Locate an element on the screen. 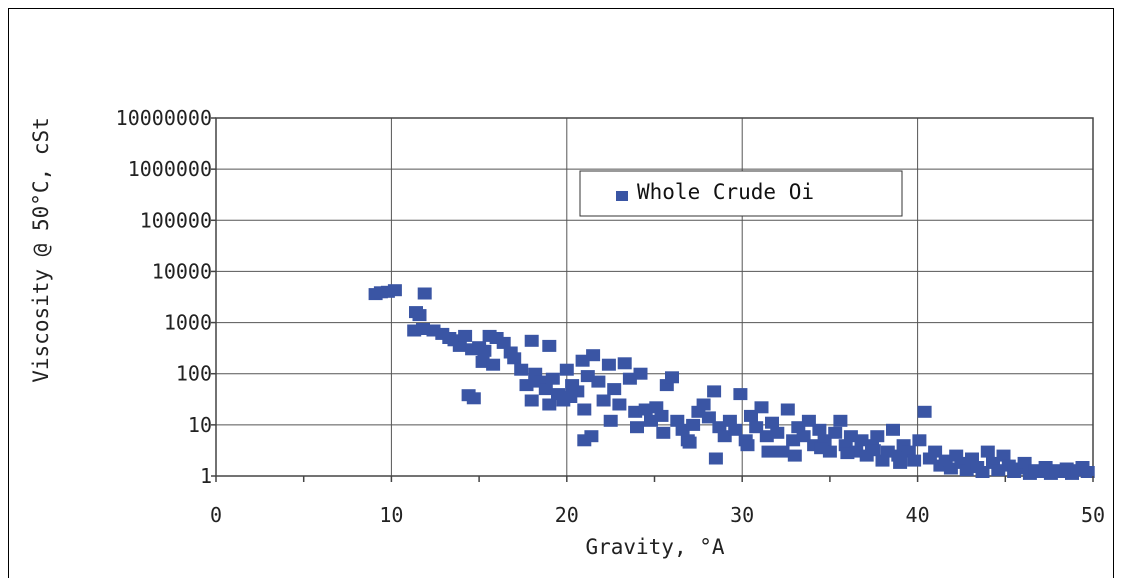 The image size is (1125, 578). y-tick-label: 10000 is located at coordinates (182, 271).